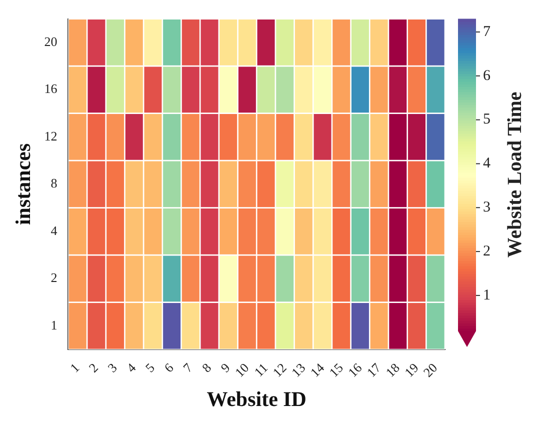  Describe the element at coordinates (487, 164) in the screenshot. I see `color-bar-label: 4` at that location.